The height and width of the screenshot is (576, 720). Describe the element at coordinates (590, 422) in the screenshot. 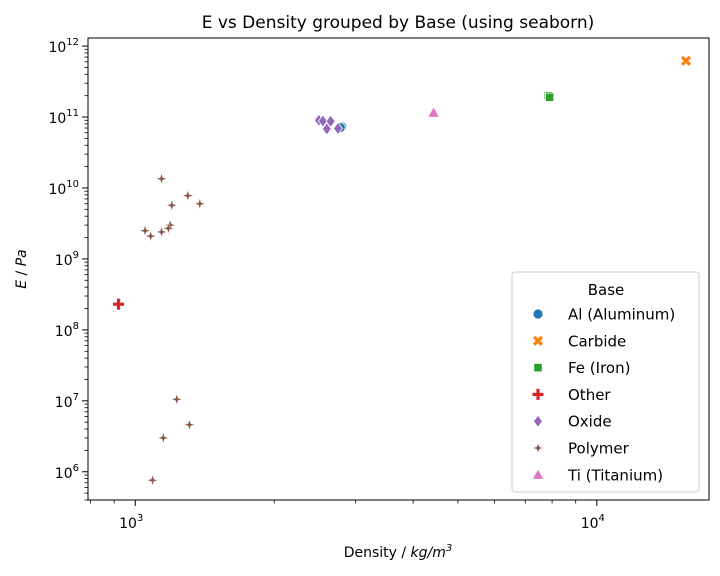

I see `legend-label: Oxide` at that location.